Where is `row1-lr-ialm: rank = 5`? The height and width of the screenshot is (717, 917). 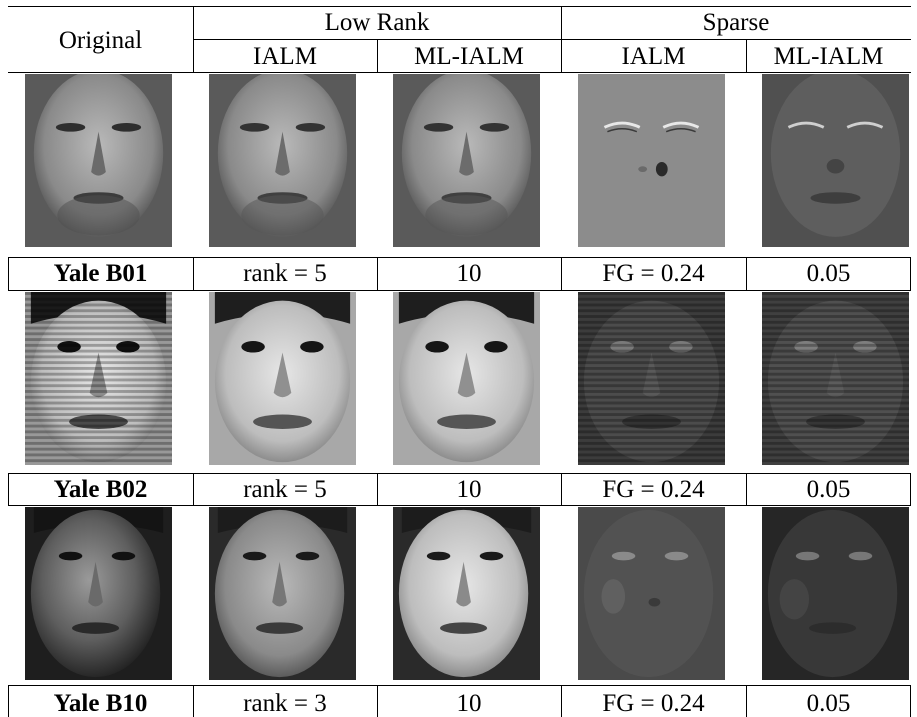
row1-lr-ialm: rank = 5 is located at coordinates (285, 273).